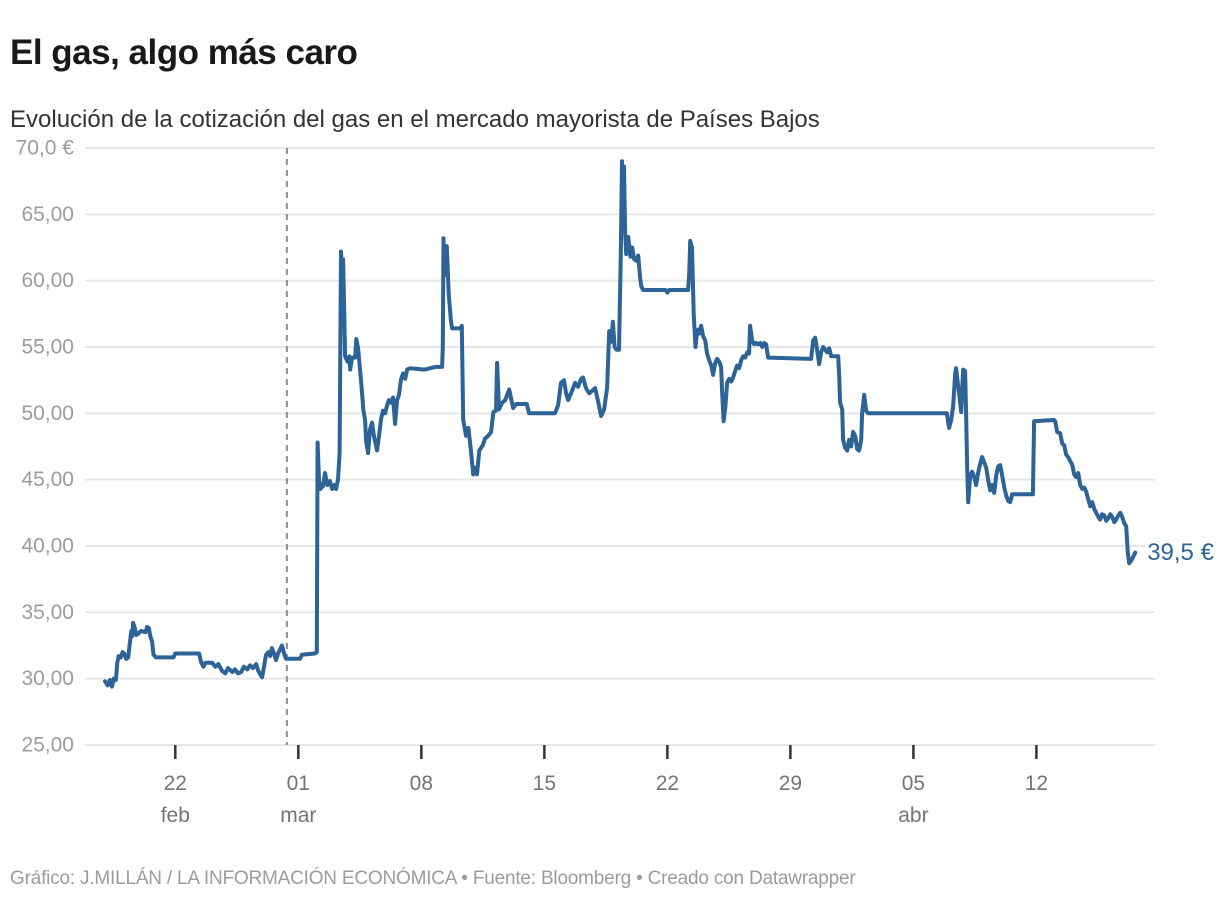 The width and height of the screenshot is (1220, 904). Describe the element at coordinates (47, 678) in the screenshot. I see `y-axis-tick-label: 30,00` at that location.